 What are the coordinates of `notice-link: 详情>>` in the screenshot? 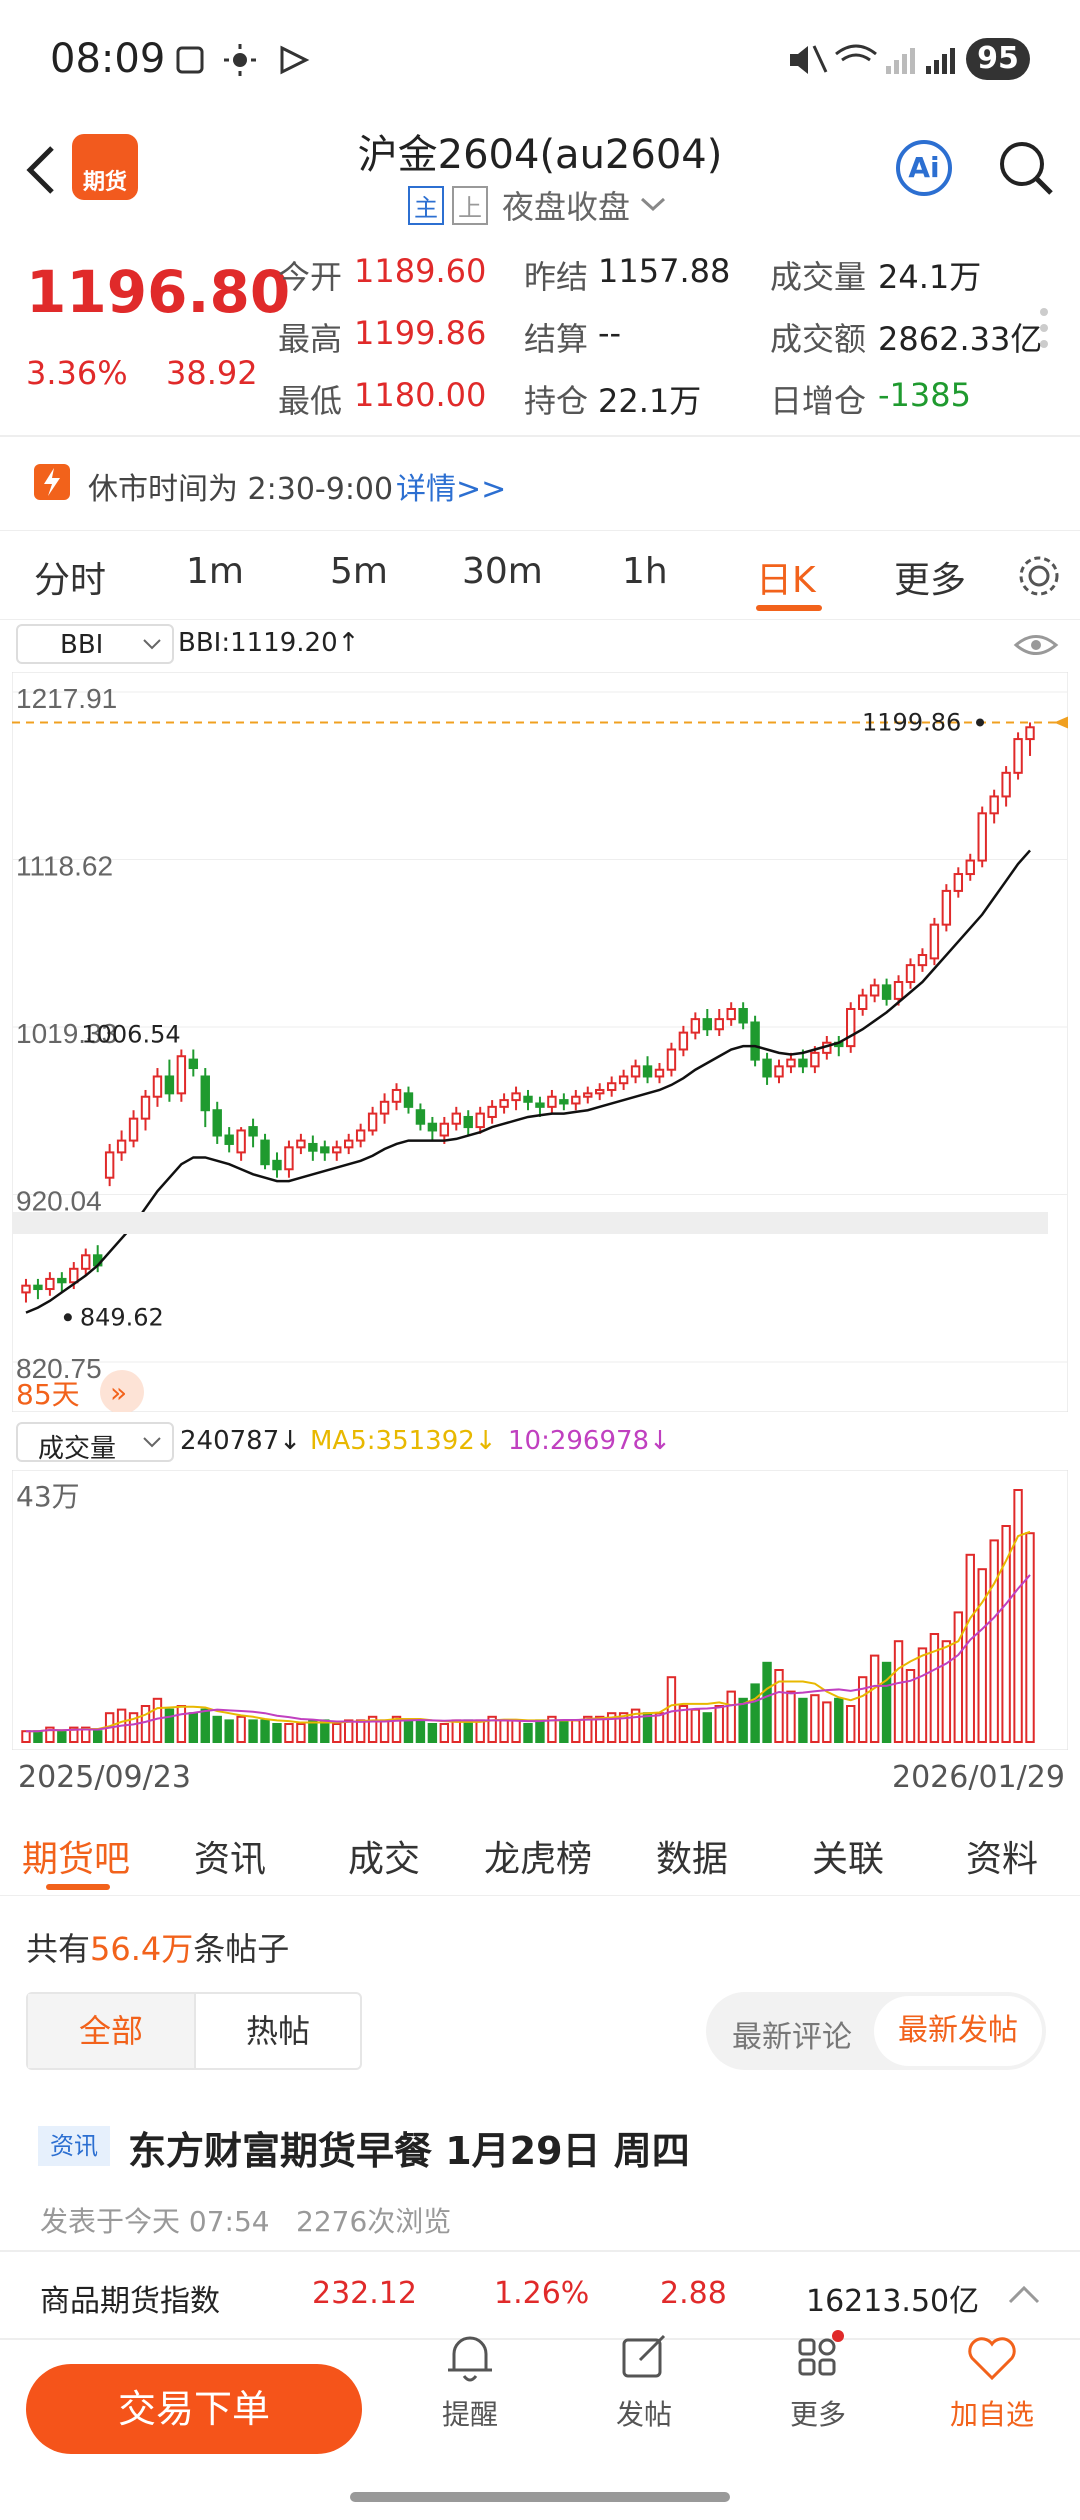 It's located at (451, 489).